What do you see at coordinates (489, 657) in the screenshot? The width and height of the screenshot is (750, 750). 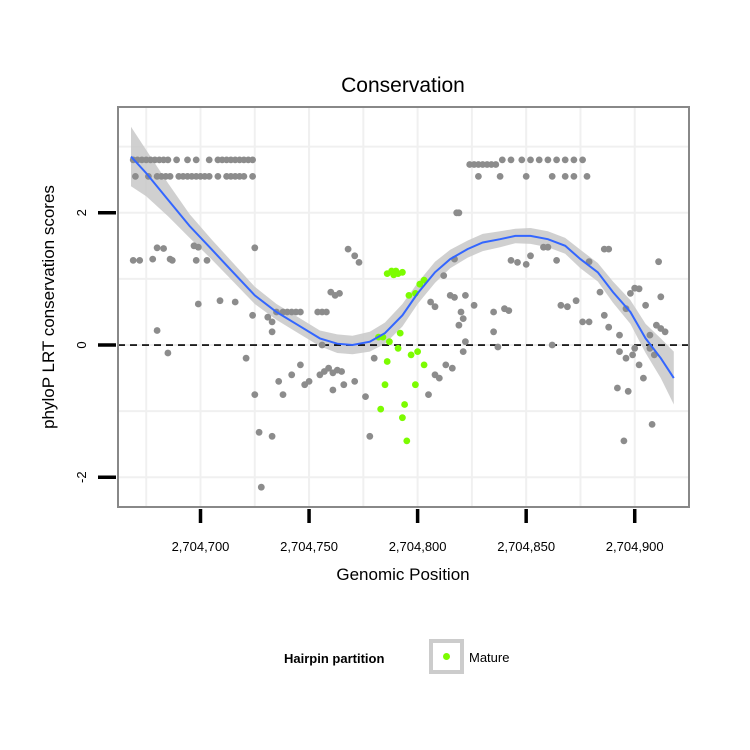 I see `legend-label-mature: Mature` at bounding box center [489, 657].